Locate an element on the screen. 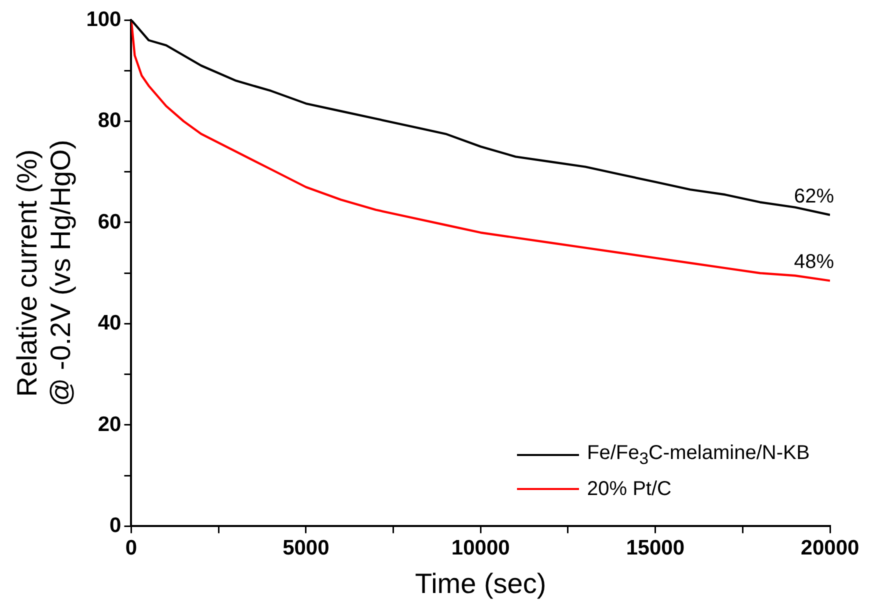  legend-label: 20% Pt/C is located at coordinates (629, 489).